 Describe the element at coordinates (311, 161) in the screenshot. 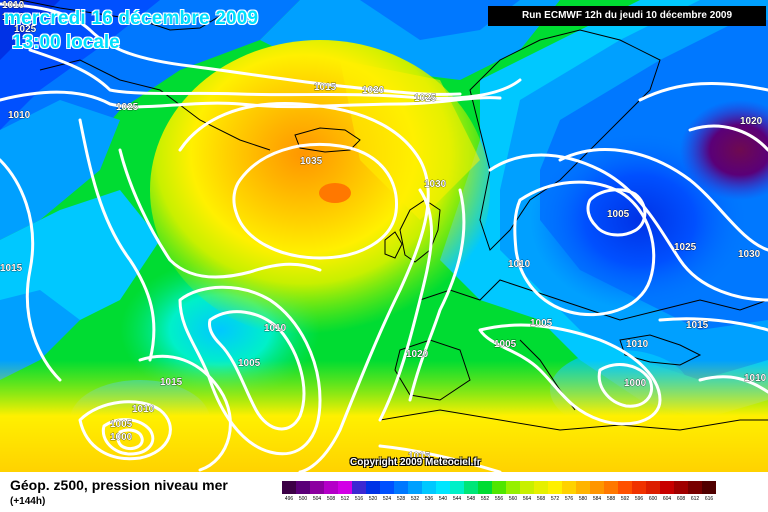

I see `iso-1035-high: 1035` at that location.